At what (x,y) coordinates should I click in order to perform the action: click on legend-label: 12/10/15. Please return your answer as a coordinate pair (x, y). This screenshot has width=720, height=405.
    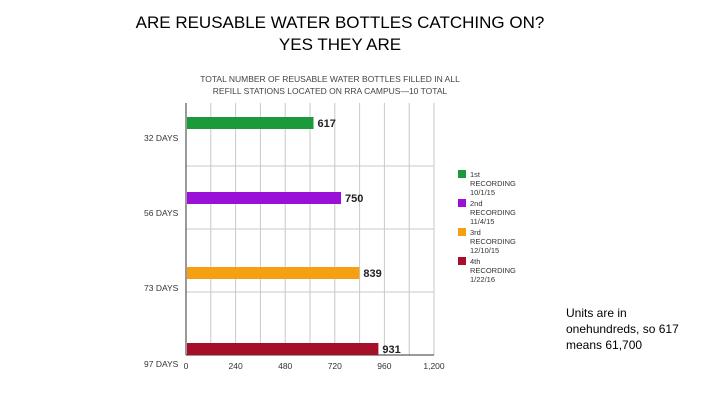
    Looking at the image, I should click on (484, 250).